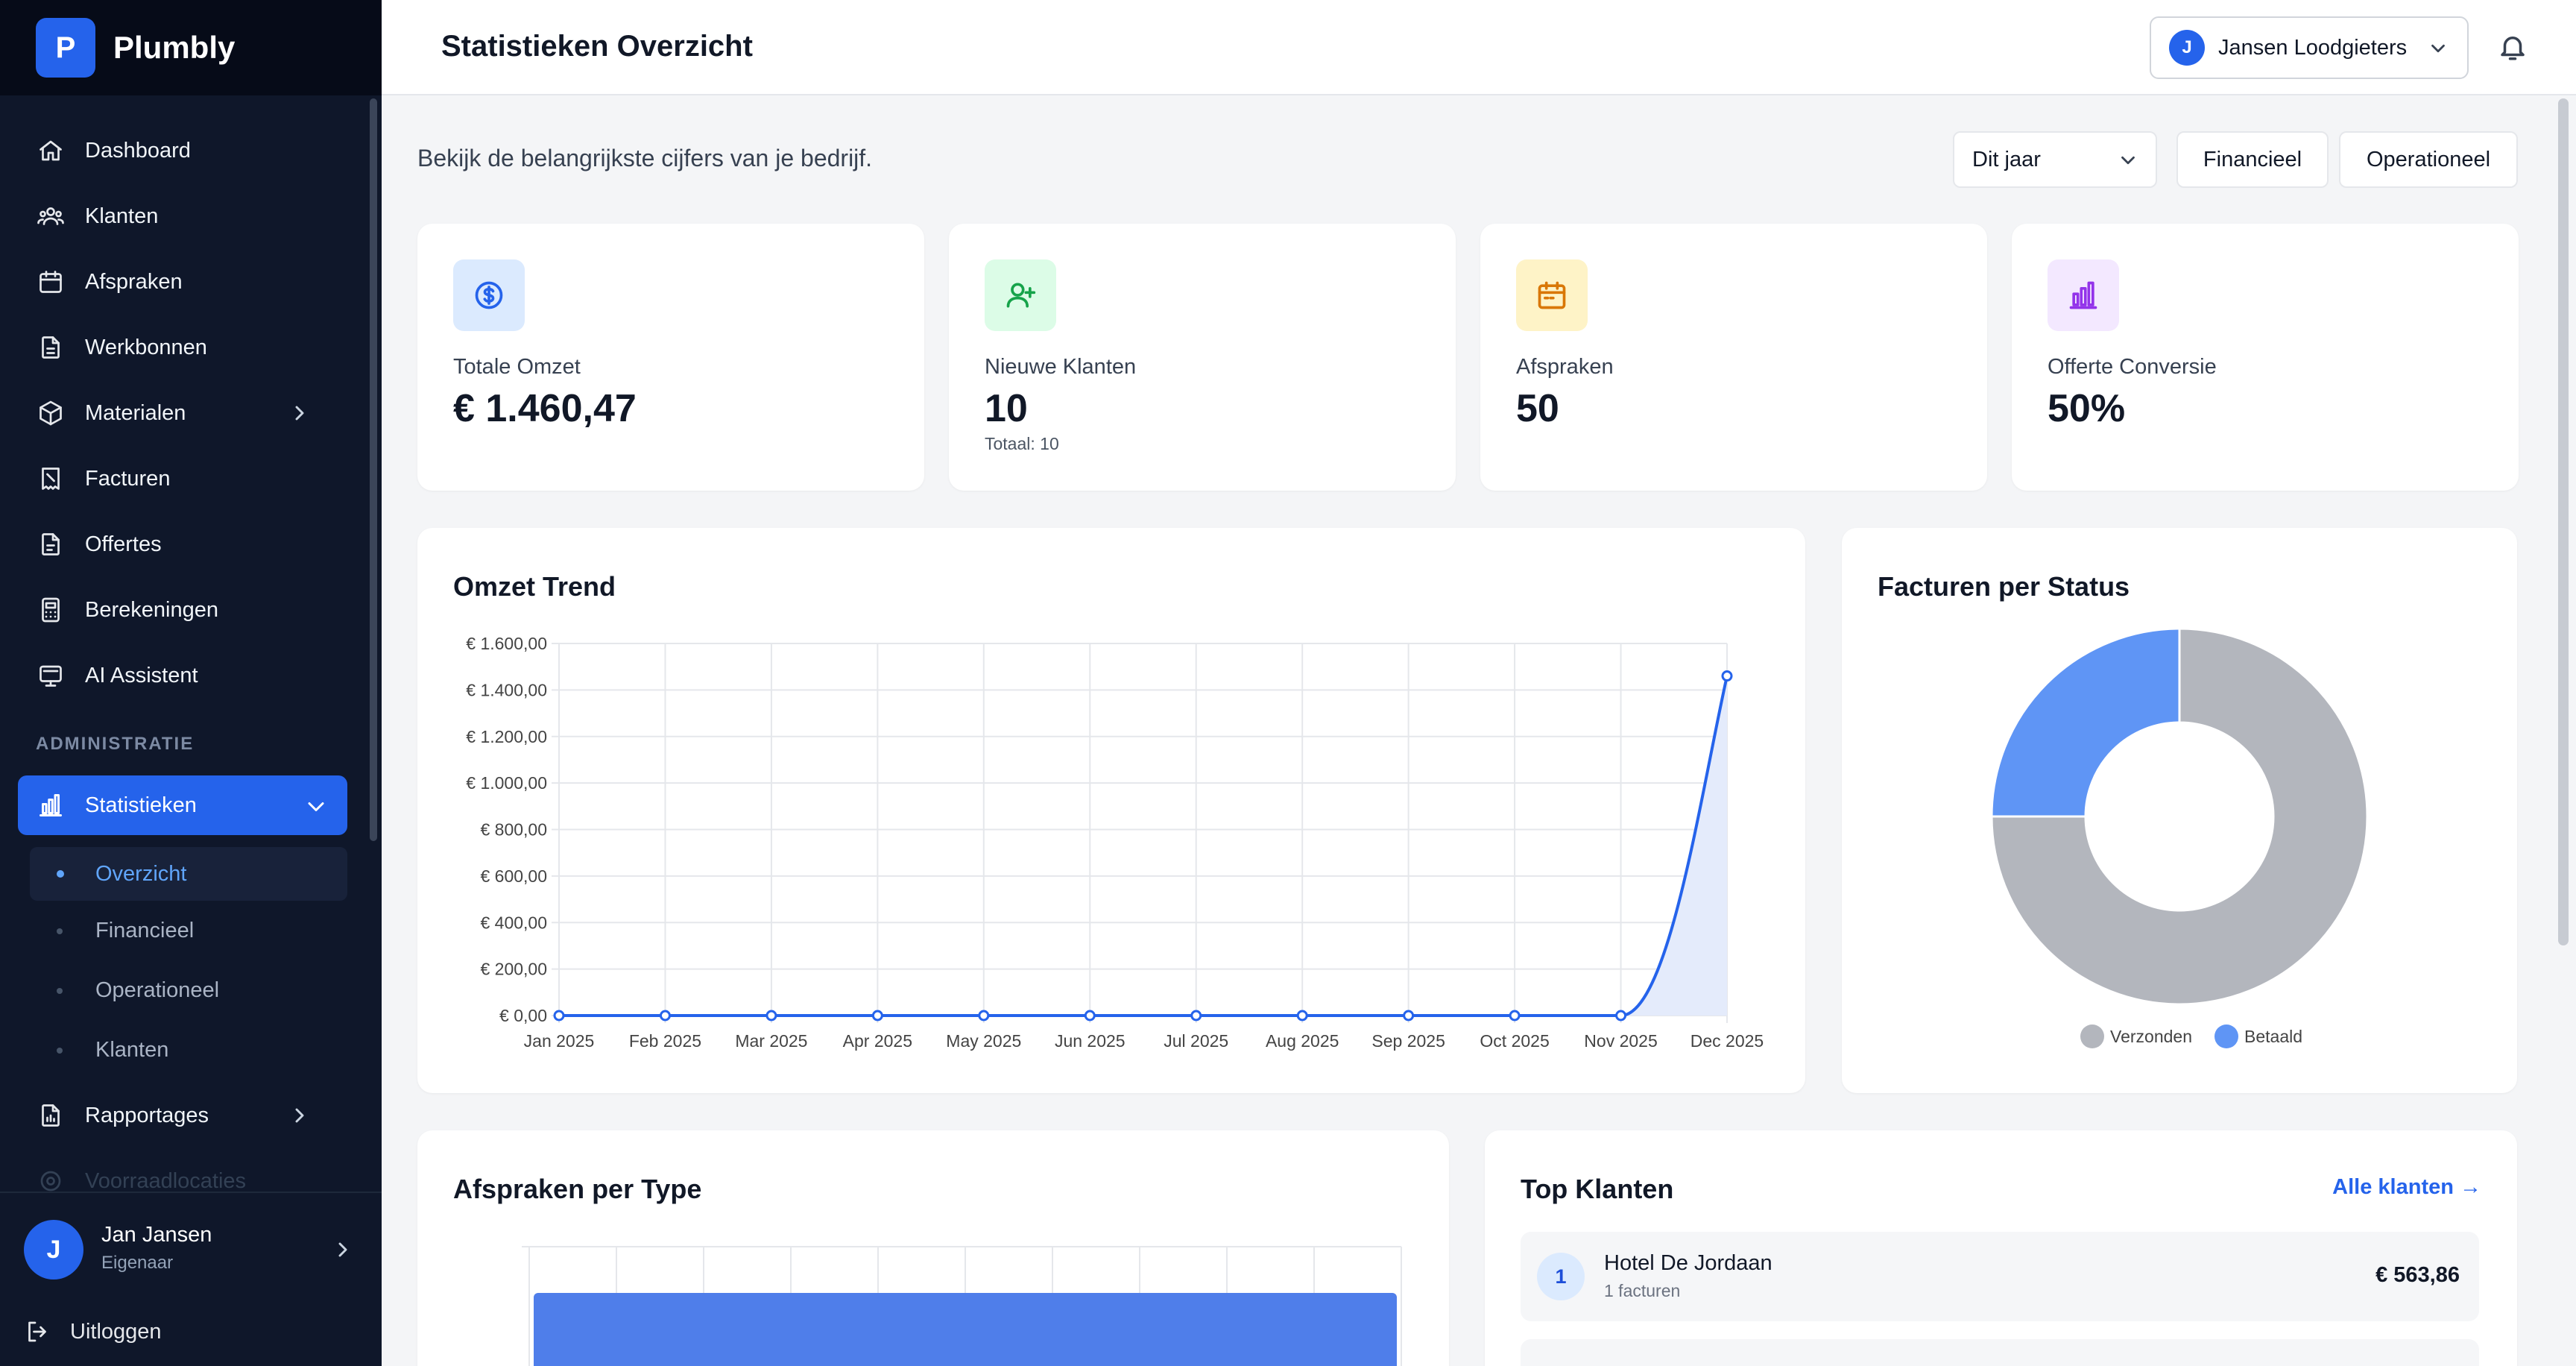  Describe the element at coordinates (513, 876) in the screenshot. I see `y-tick-label: € 600,00` at that location.